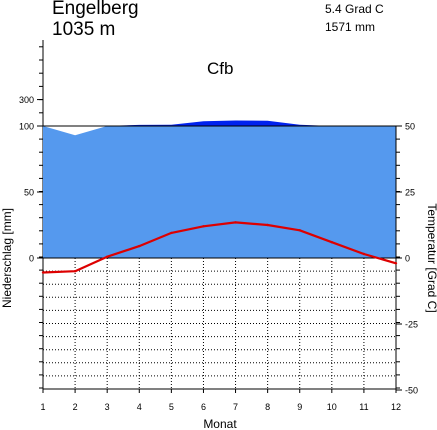 This screenshot has height=430, width=437. What do you see at coordinates (139, 407) in the screenshot?
I see `x-tick-label: 4` at bounding box center [139, 407].